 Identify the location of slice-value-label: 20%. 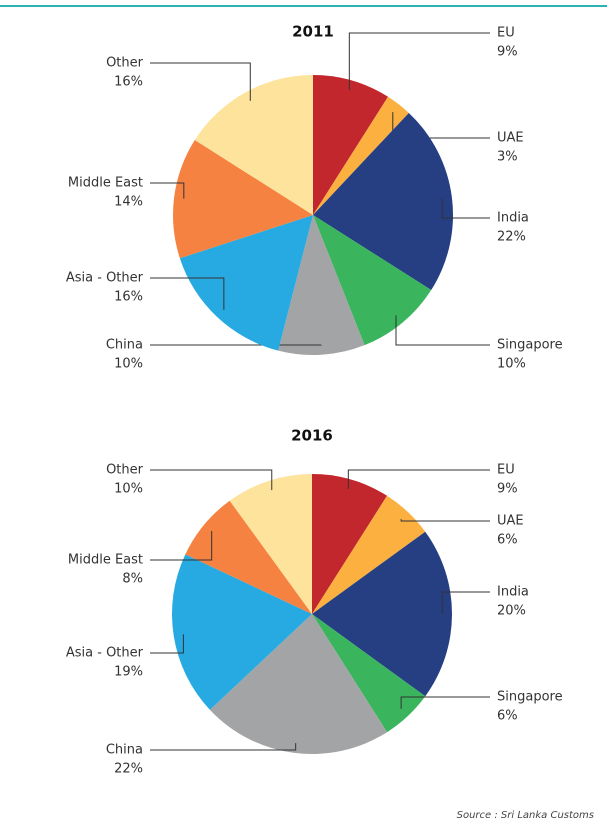
(511, 611).